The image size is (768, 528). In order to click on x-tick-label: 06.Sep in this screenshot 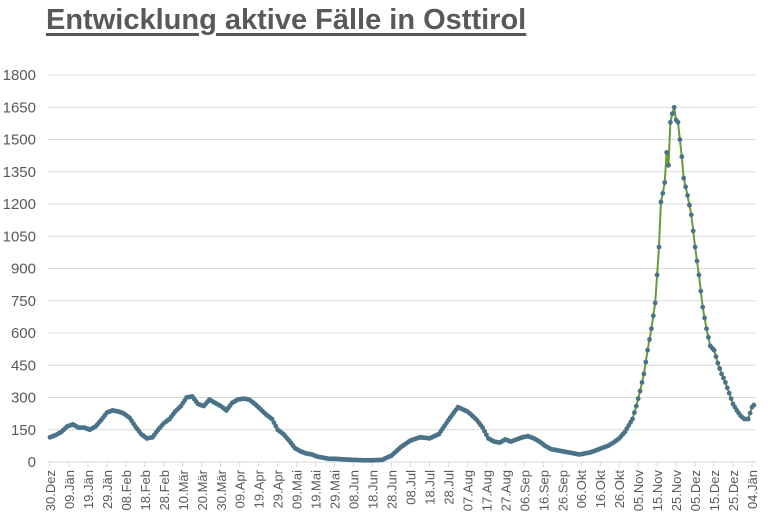, I will do `click(524, 490)`.